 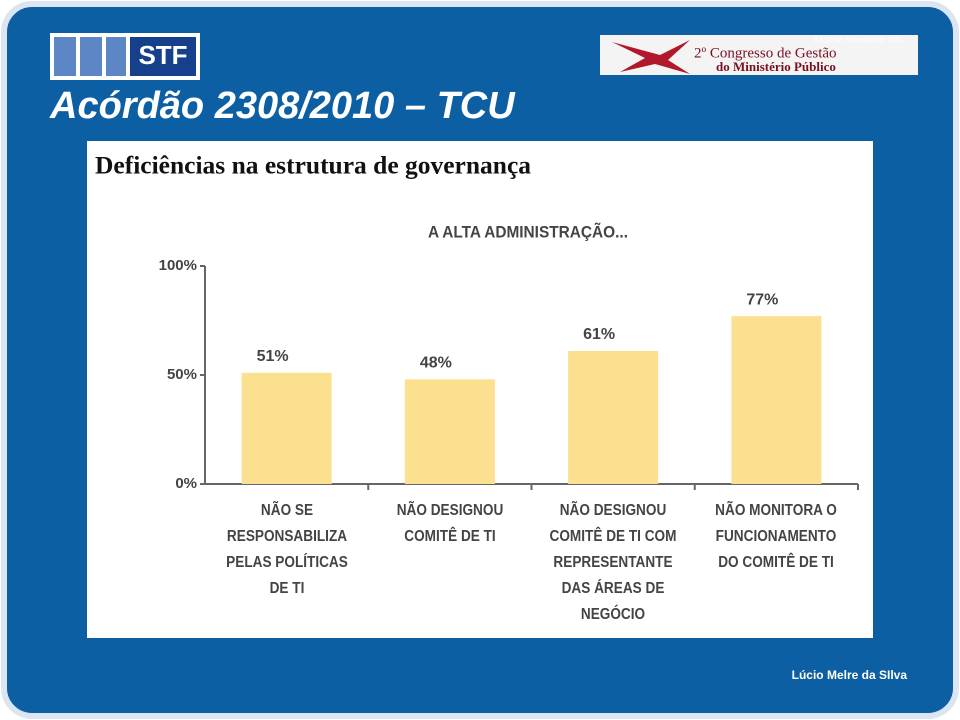 I want to click on value-label: 77%, so click(x=762, y=299).